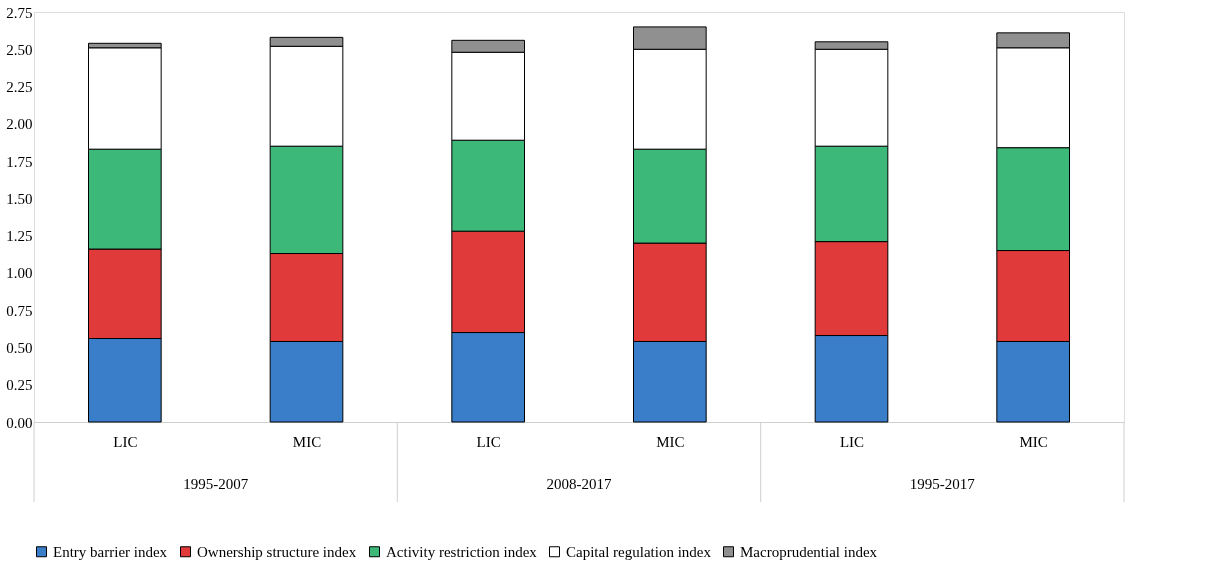 The height and width of the screenshot is (587, 1209). Describe the element at coordinates (19, 310) in the screenshot. I see `y-tick-label: 0.75` at that location.